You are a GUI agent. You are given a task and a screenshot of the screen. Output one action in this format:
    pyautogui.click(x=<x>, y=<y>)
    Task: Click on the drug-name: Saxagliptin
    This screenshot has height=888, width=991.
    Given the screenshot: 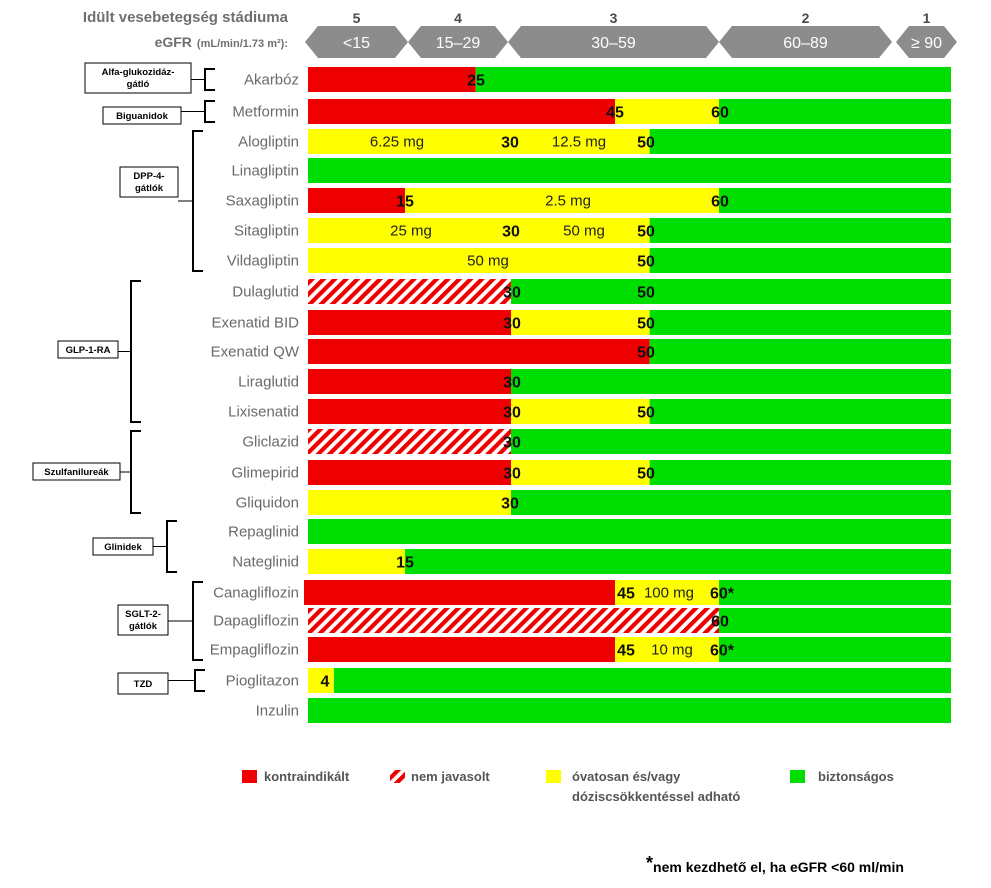 What is the action you would take?
    pyautogui.click(x=262, y=201)
    